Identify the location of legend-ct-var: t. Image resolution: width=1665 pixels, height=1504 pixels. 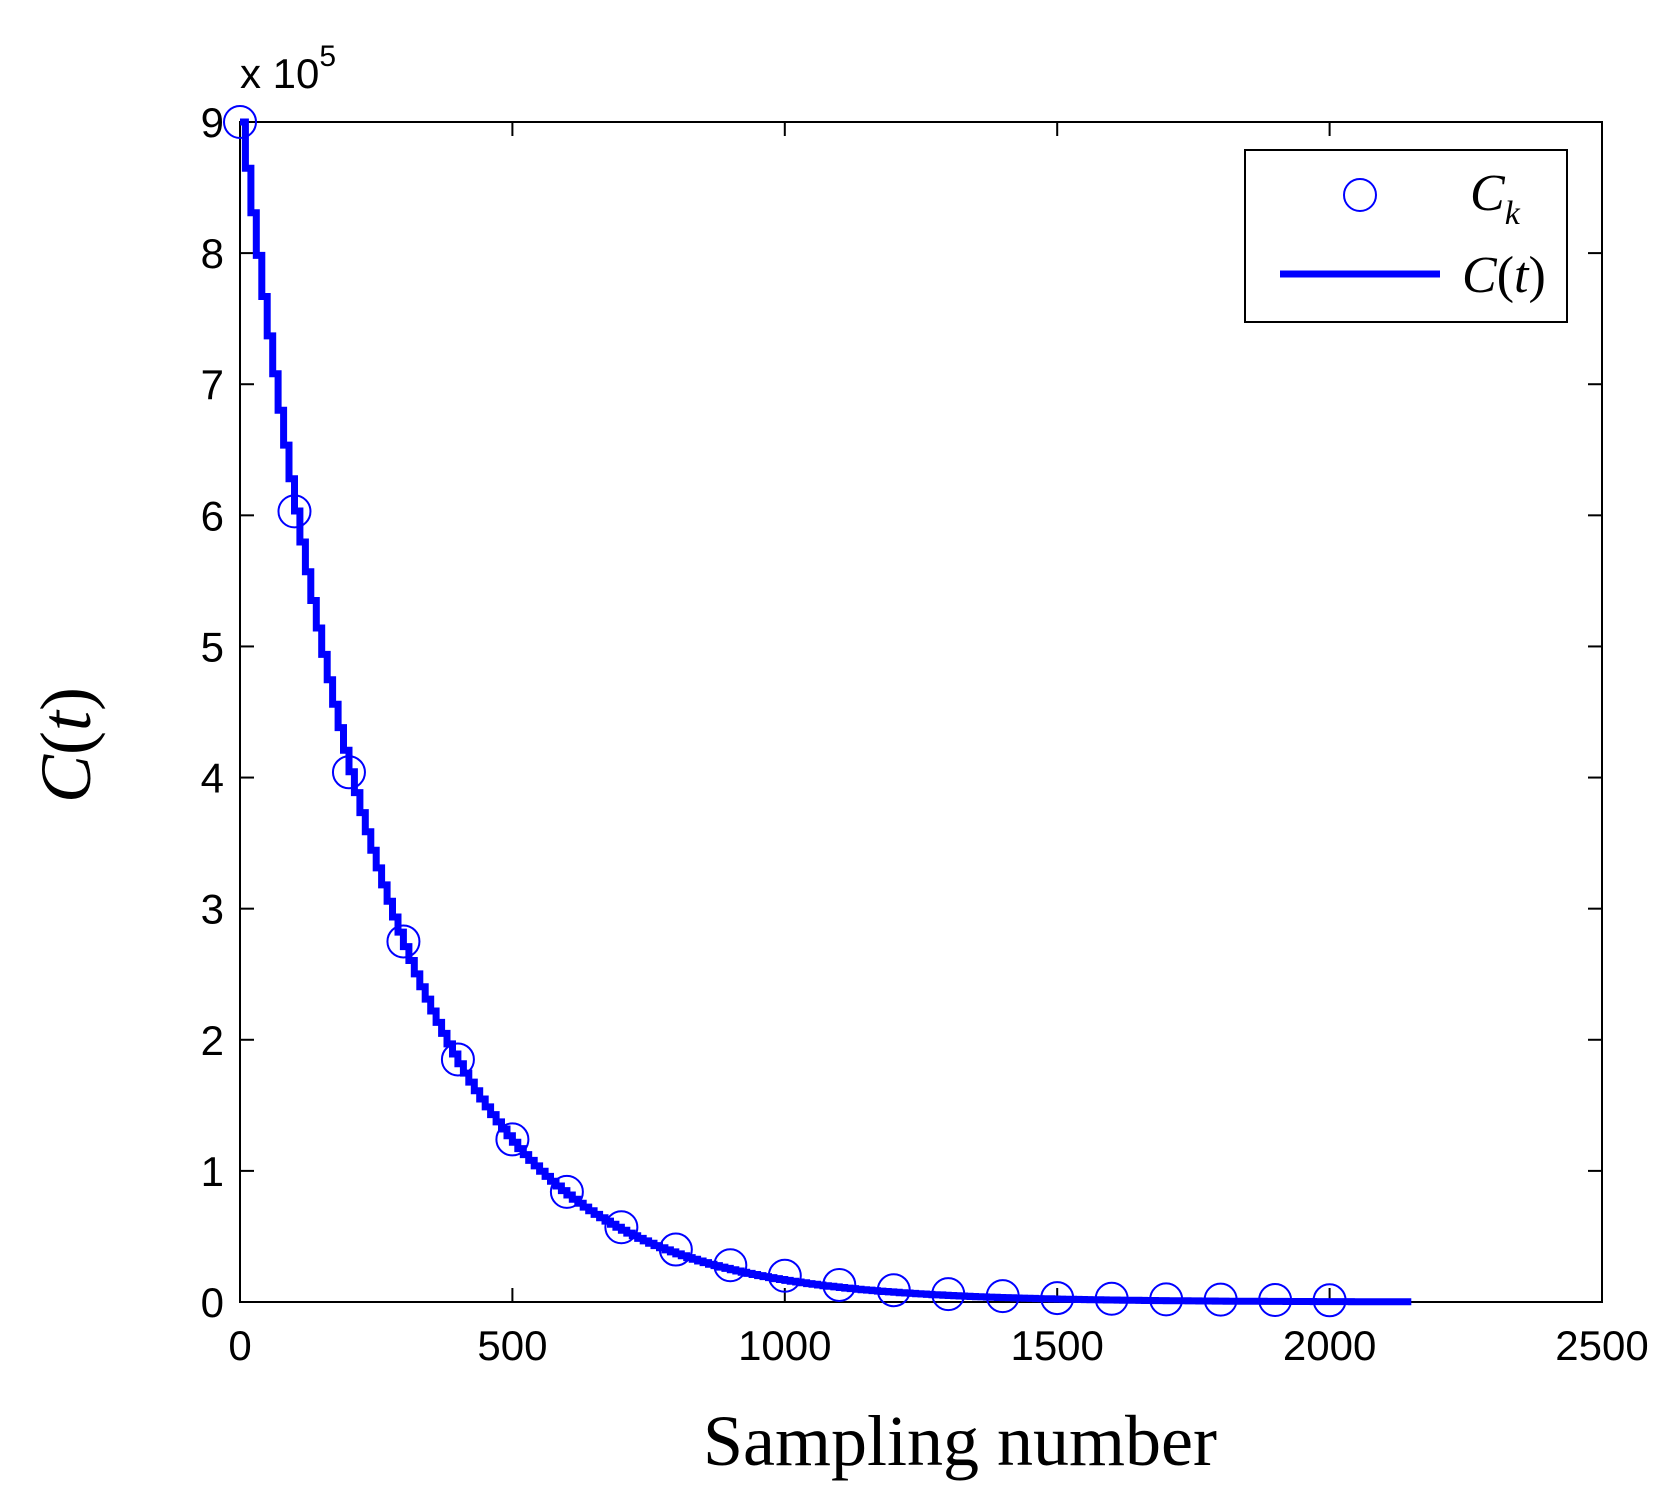
(1522, 275).